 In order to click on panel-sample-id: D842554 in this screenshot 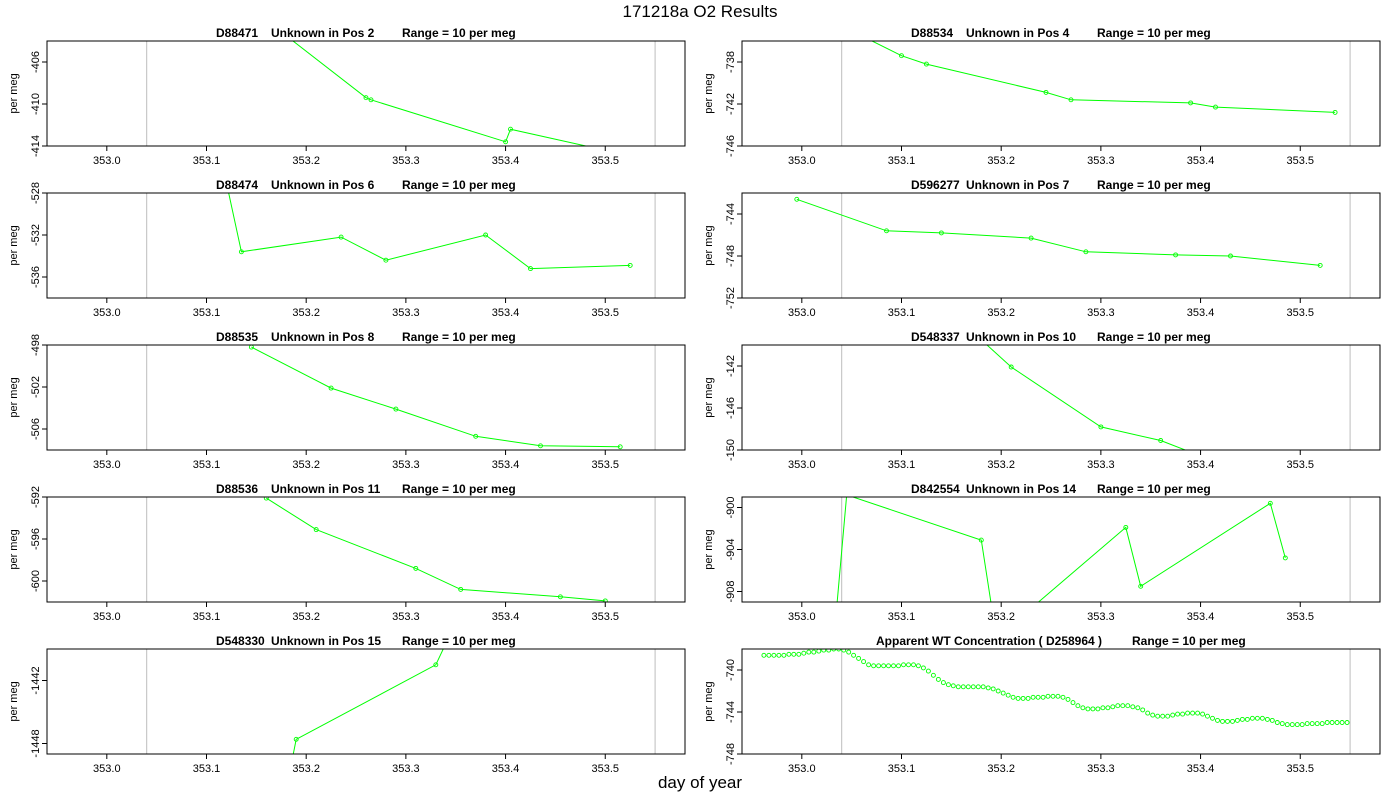, I will do `click(935, 489)`.